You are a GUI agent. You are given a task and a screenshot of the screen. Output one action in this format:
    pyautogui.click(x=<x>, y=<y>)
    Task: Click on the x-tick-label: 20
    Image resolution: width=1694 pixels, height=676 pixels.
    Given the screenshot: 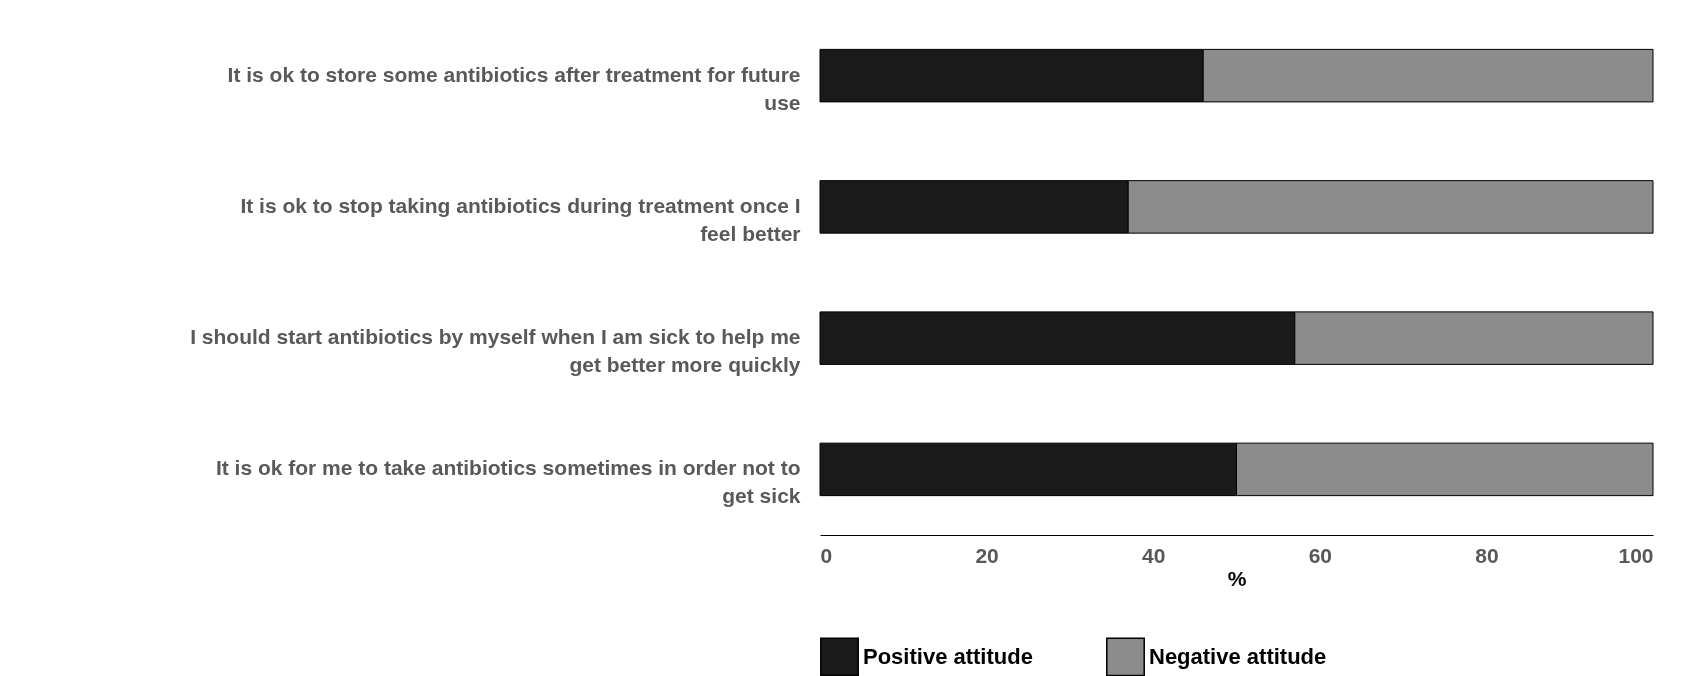 What is the action you would take?
    pyautogui.click(x=987, y=555)
    